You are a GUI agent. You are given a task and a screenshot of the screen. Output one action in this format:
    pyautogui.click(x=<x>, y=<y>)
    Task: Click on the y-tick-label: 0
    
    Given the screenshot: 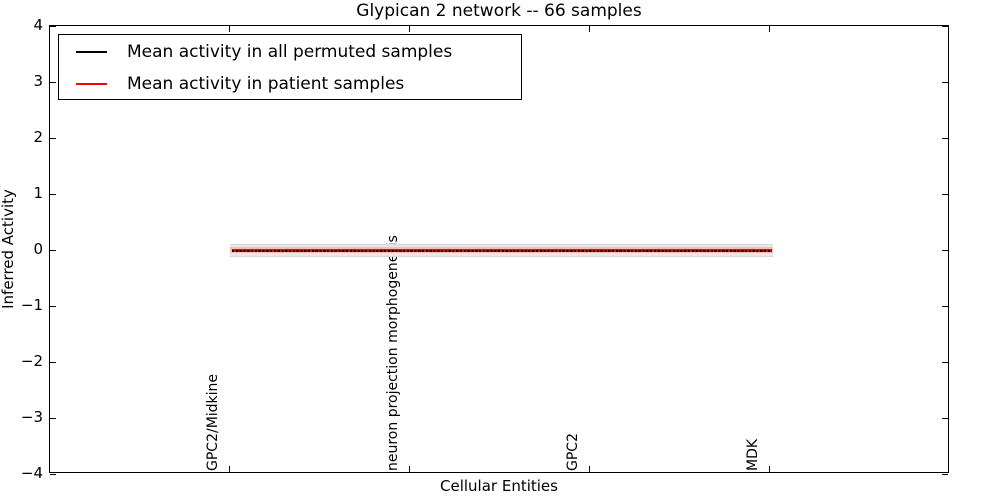 What is the action you would take?
    pyautogui.click(x=38, y=249)
    